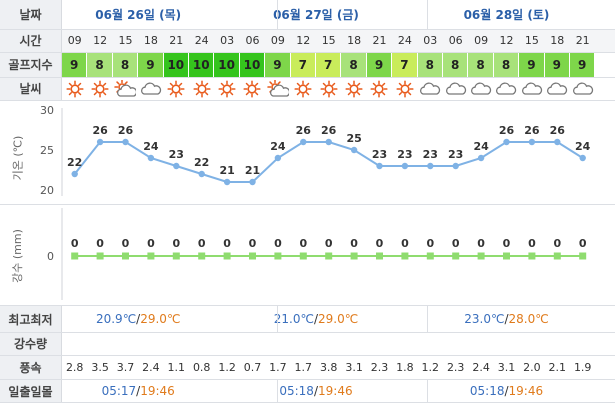 Image resolution: width=615 pixels, height=403 pixels. I want to click on hour-cell: 24, so click(404, 40).